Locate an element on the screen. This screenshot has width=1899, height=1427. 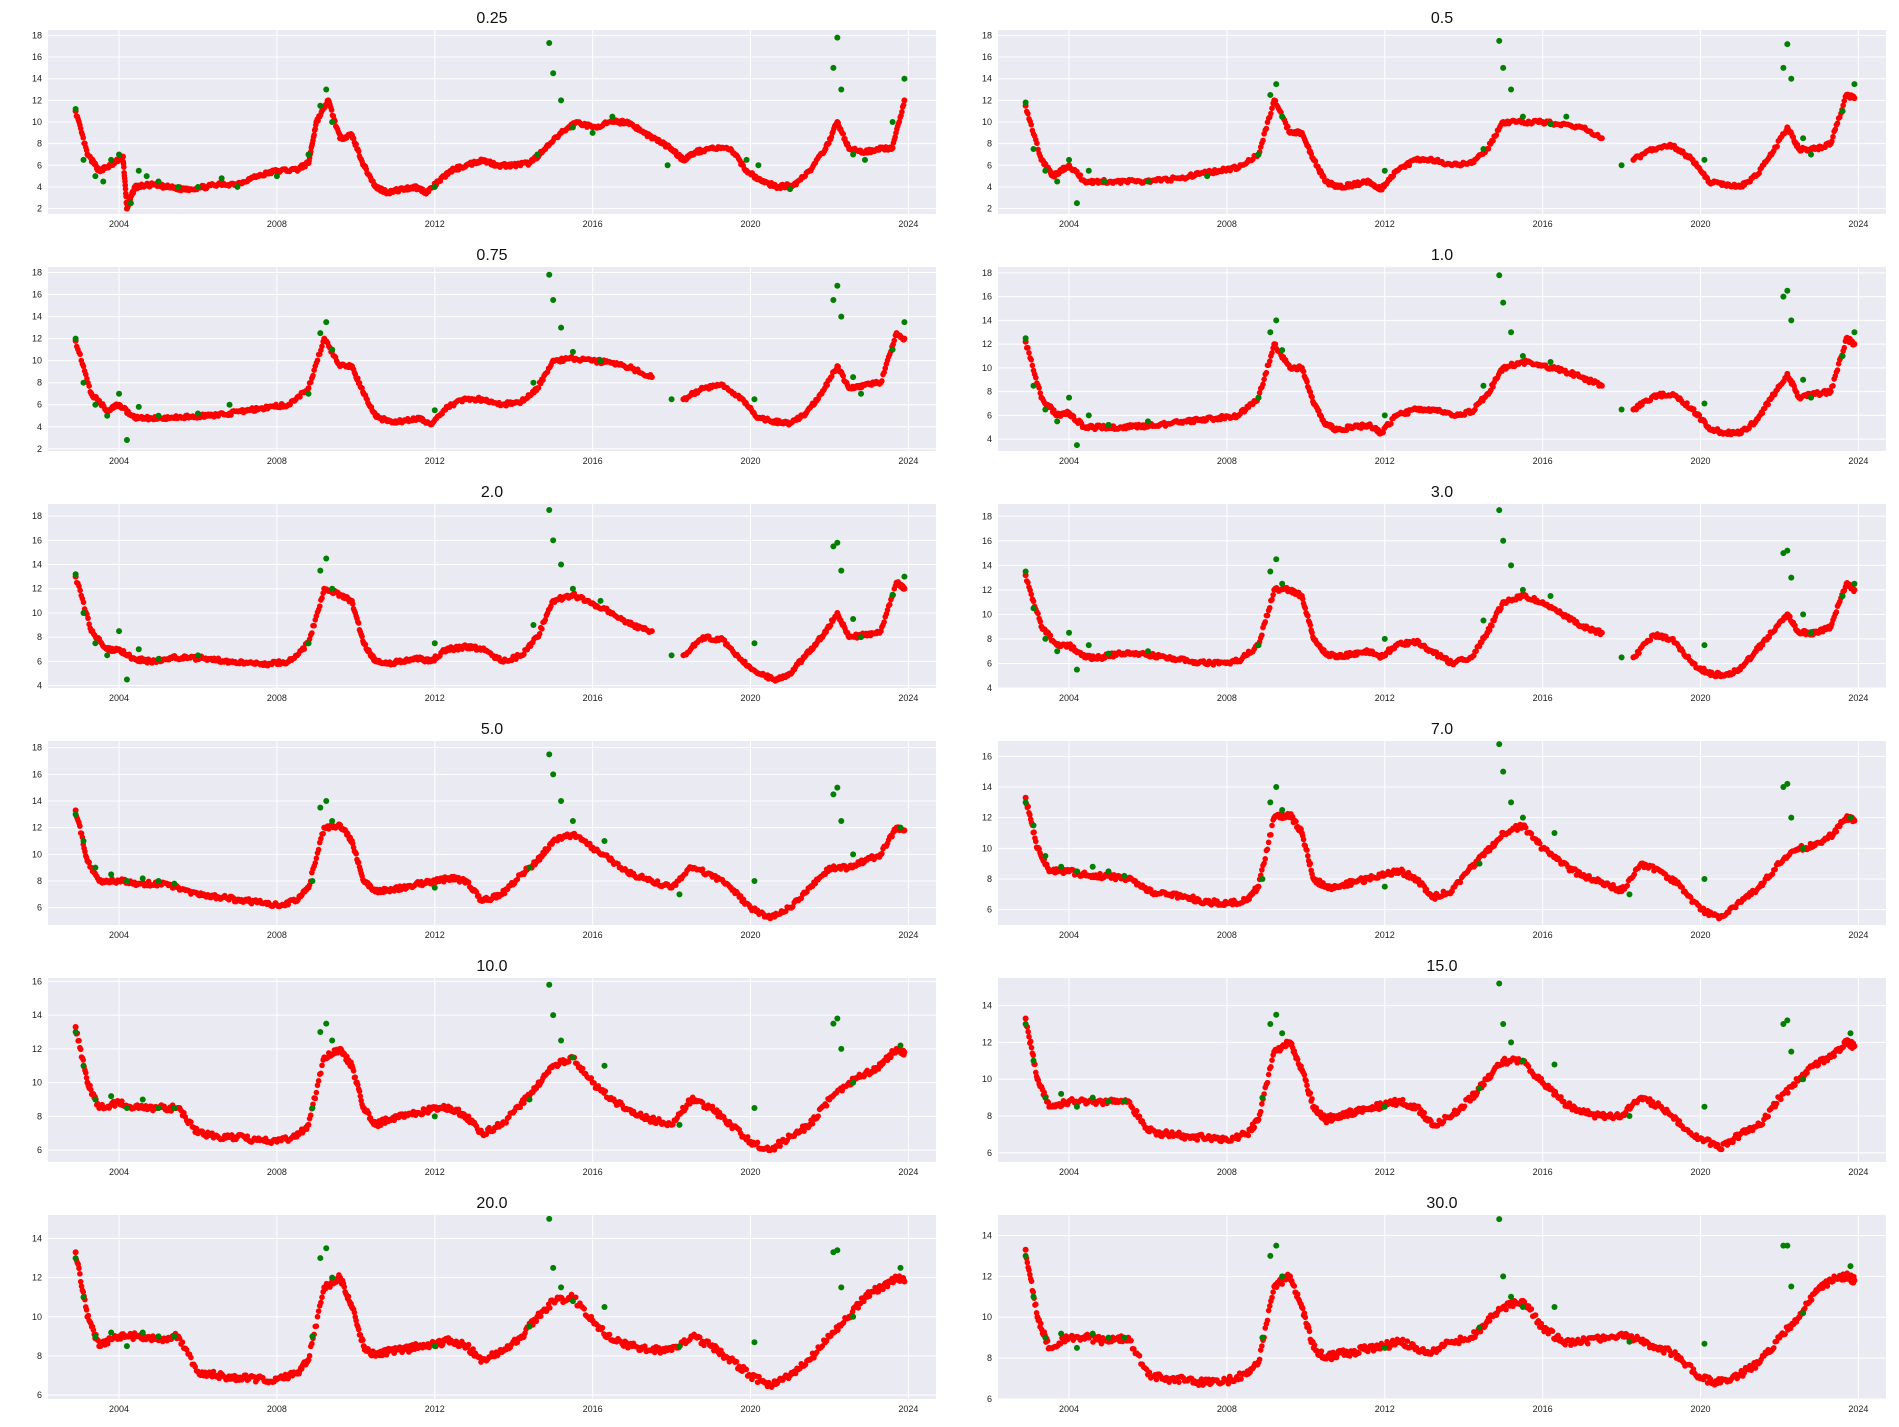
x-tick-label: 2012 is located at coordinates (435, 698).